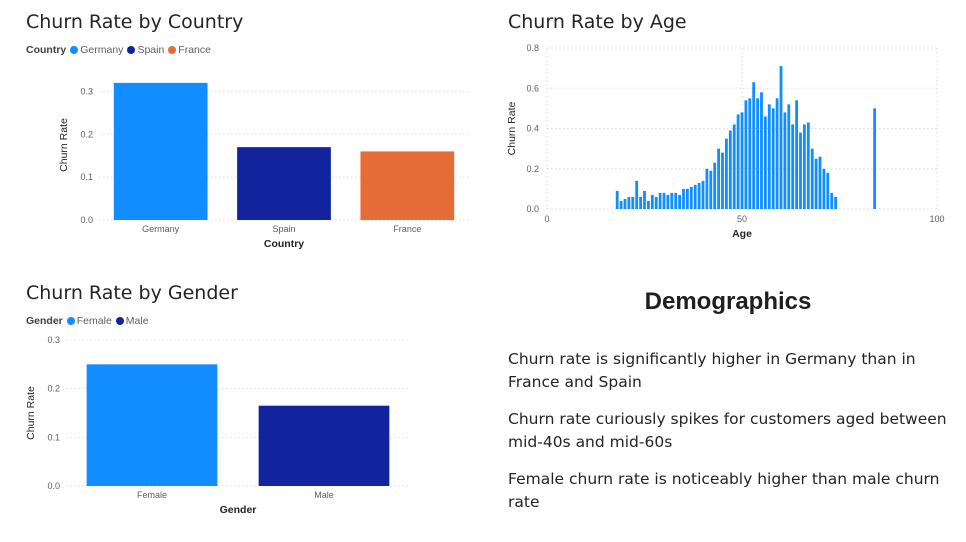 The width and height of the screenshot is (966, 542). Describe the element at coordinates (194, 50) in the screenshot. I see `legend-label-france: France` at that location.